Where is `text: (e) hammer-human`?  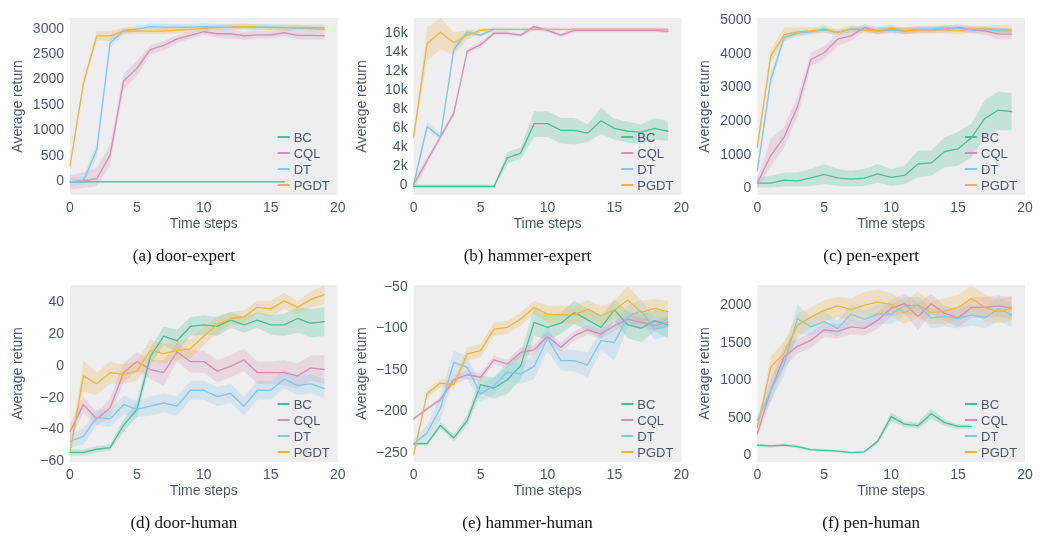 text: (e) hammer-human is located at coordinates (528, 522).